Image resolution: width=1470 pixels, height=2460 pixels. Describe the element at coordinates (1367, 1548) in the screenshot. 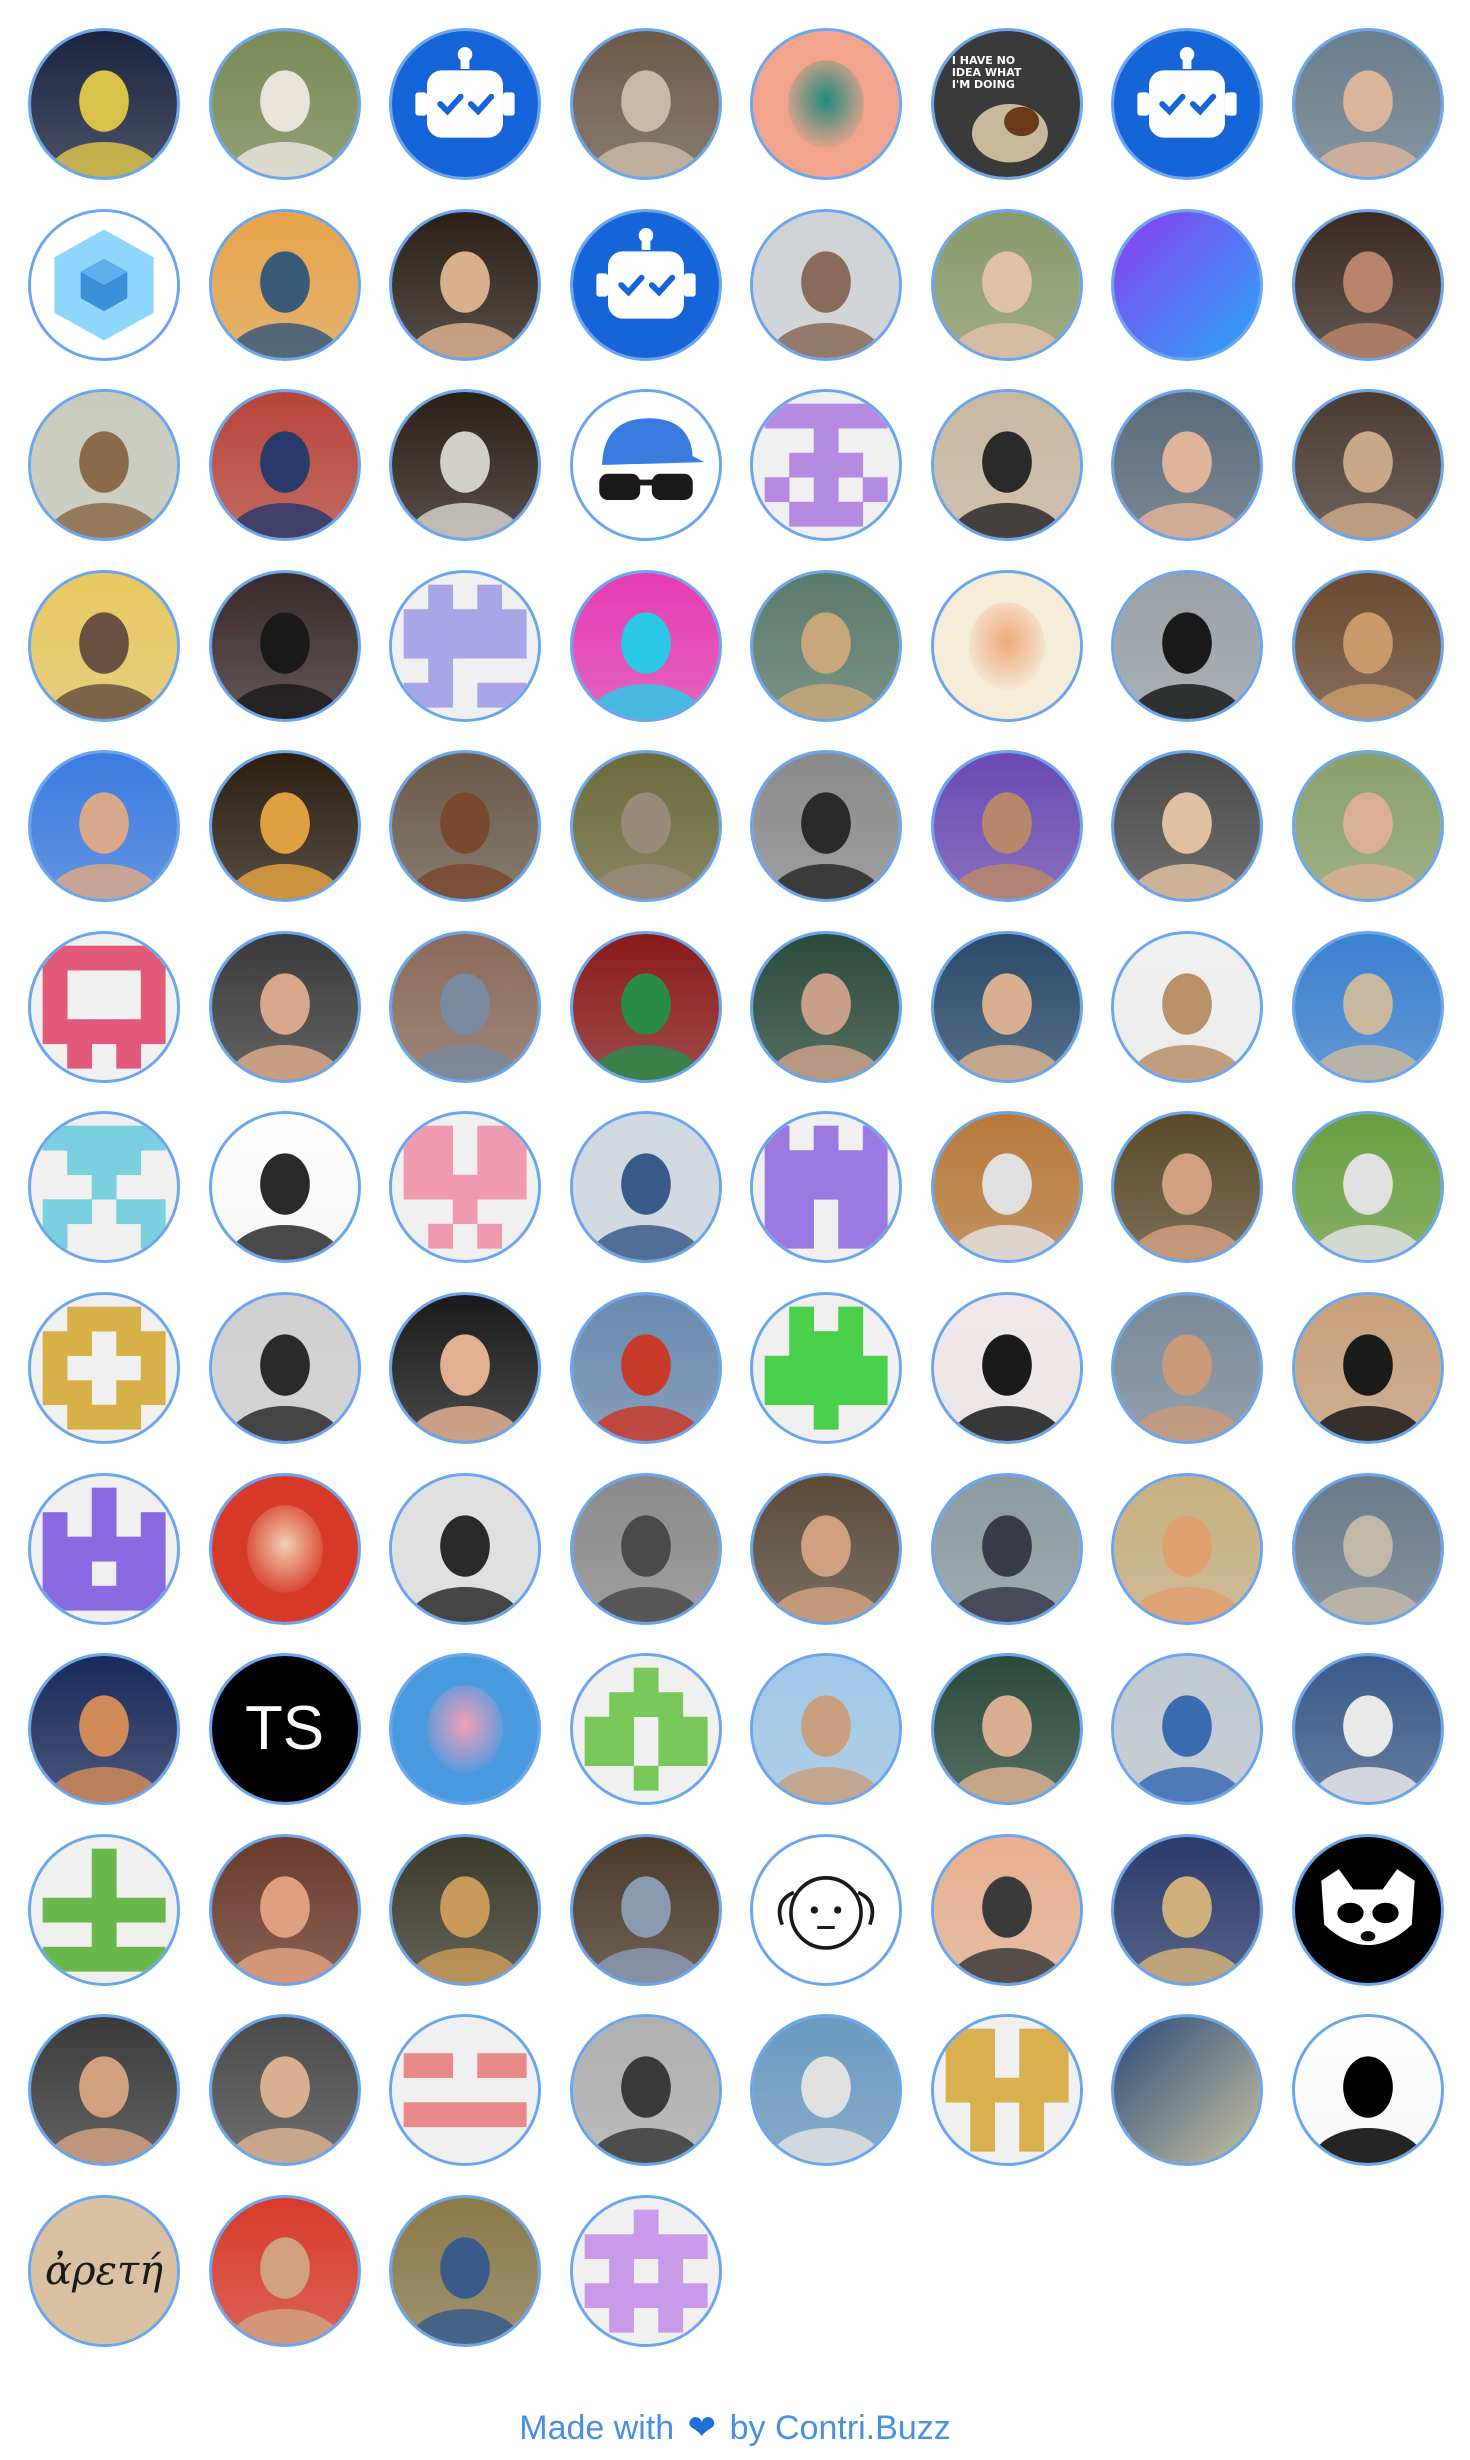

I see `avatar-group-photo` at that location.